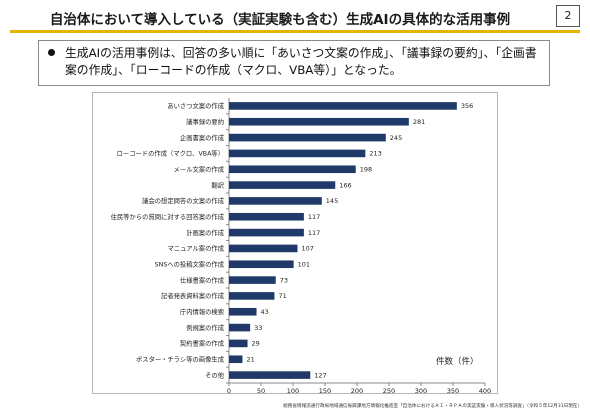 The image size is (590, 414). Describe the element at coordinates (202, 343) in the screenshot. I see `category-label: 契約書案の作成` at that location.